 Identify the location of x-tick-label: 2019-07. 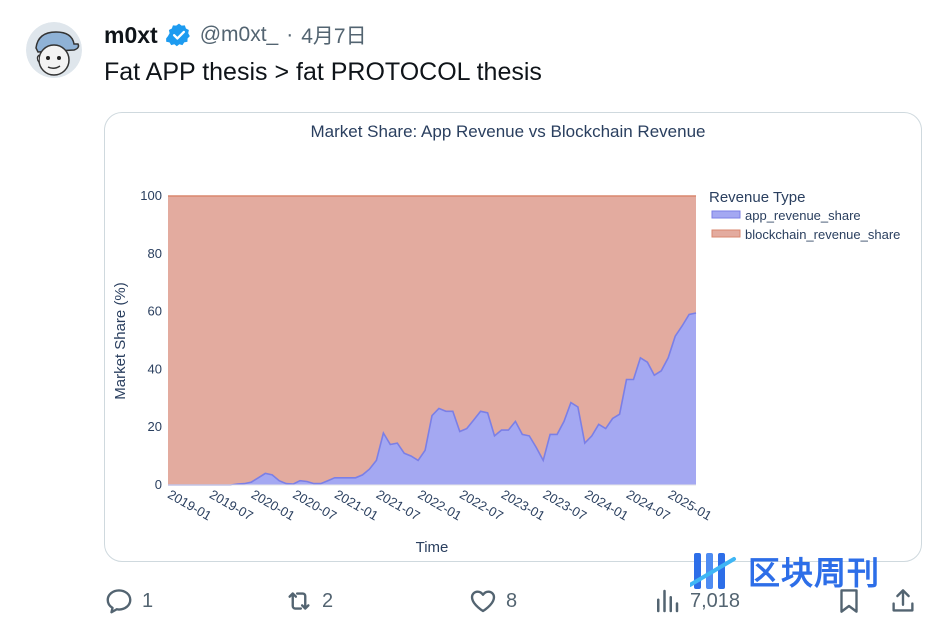
(231, 505).